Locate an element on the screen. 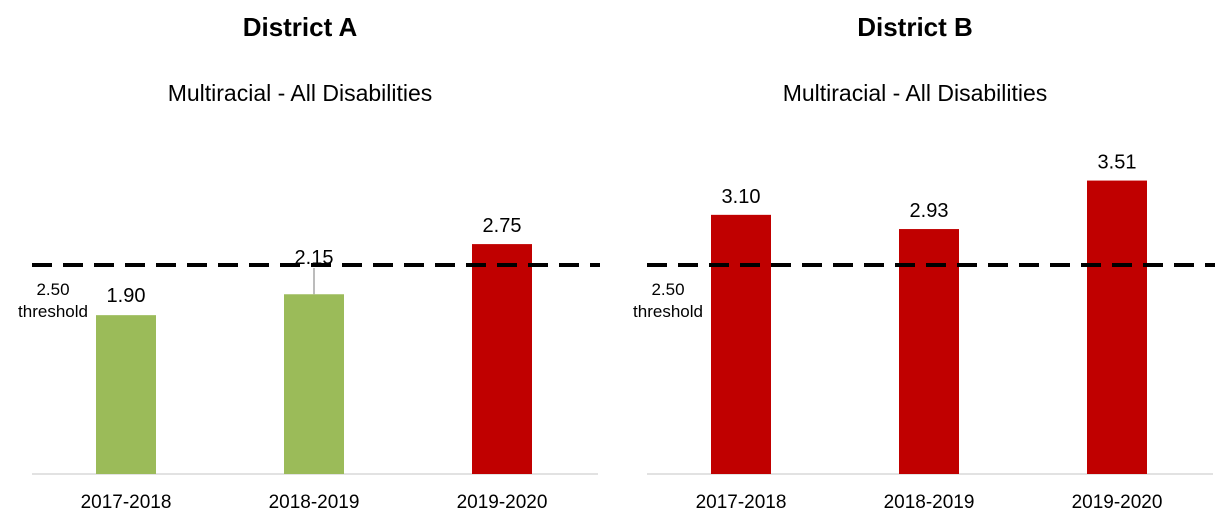 This screenshot has width=1215, height=516. chart-title: District A is located at coordinates (300, 27).